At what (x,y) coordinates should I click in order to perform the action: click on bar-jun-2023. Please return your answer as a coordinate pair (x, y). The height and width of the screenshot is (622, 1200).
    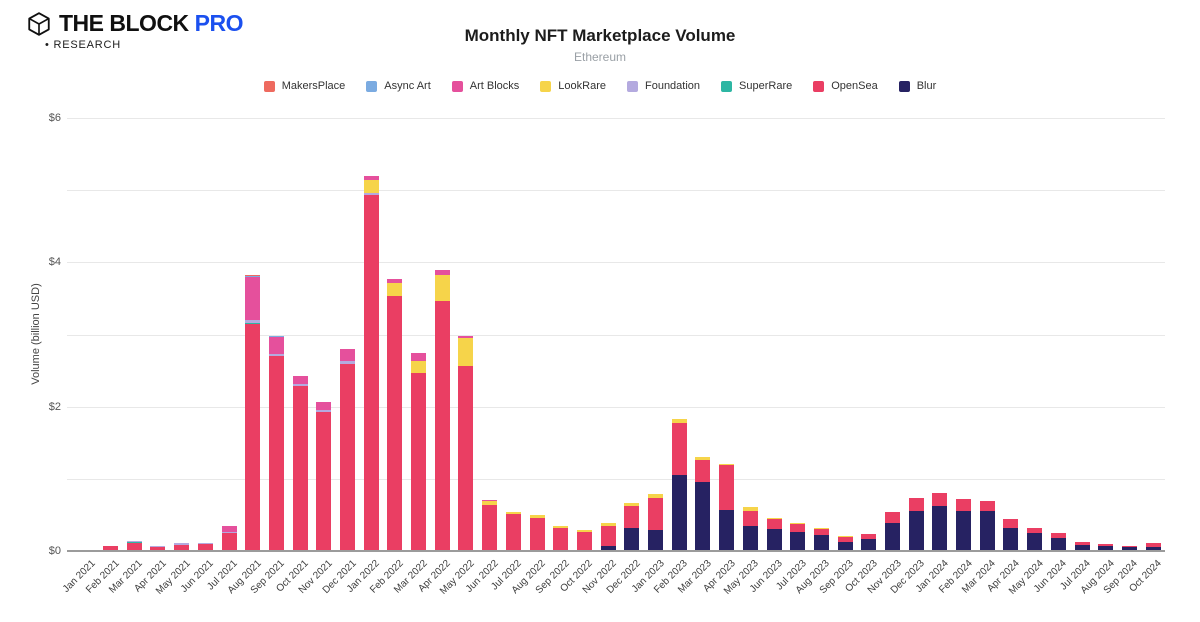
    Looking at the image, I should click on (774, 534).